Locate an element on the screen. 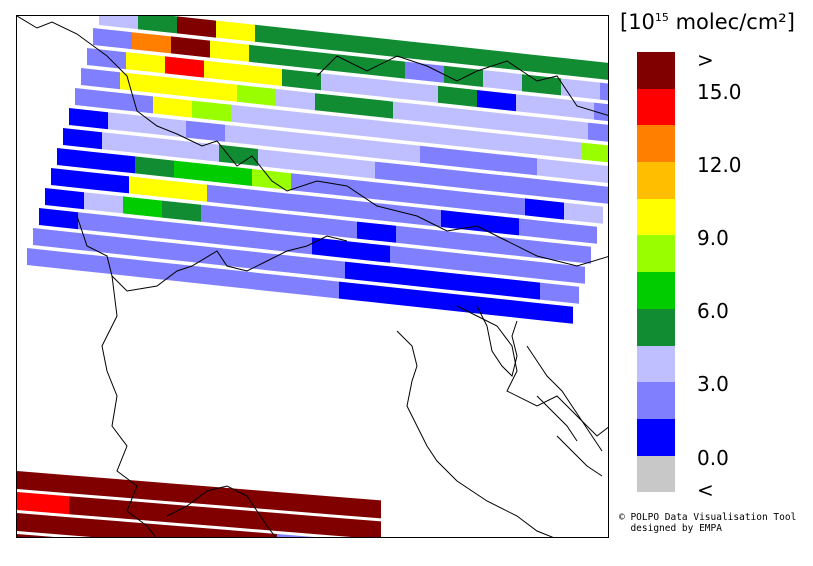  dalmatian-islands is located at coordinates (564, 411).